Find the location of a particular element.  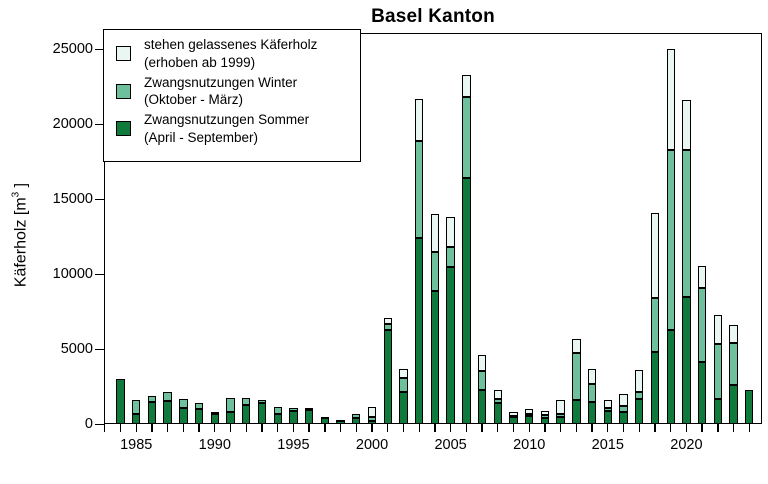

bar-segment-1991-winter is located at coordinates (230, 404).